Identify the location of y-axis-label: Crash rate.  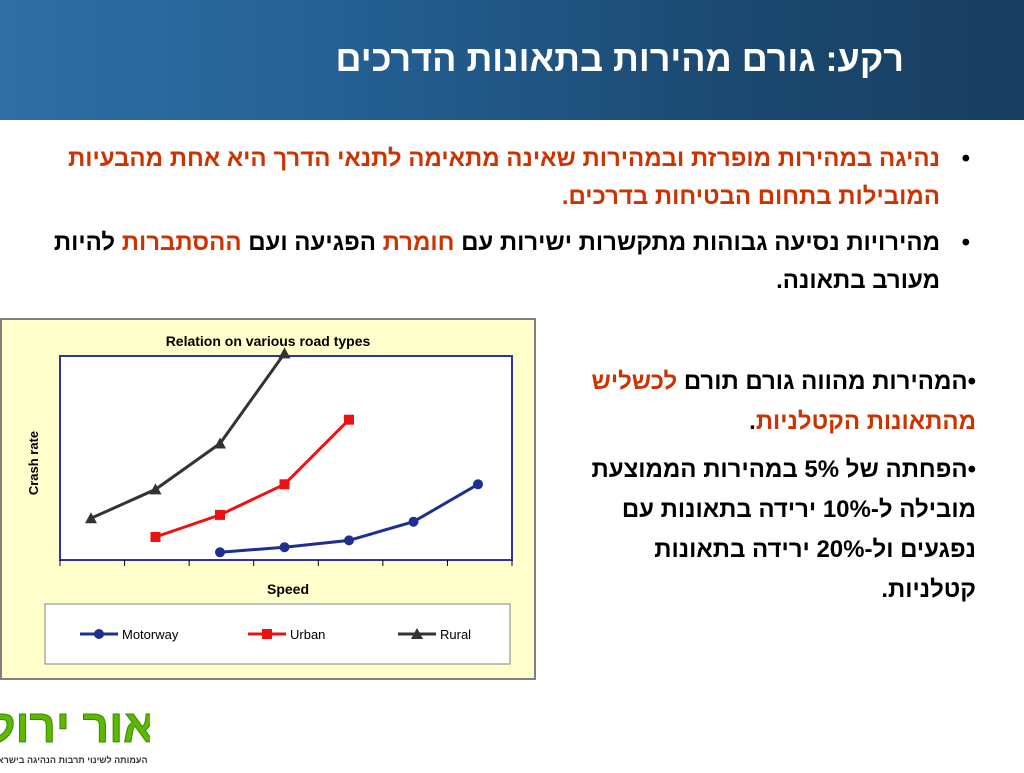
(33, 463).